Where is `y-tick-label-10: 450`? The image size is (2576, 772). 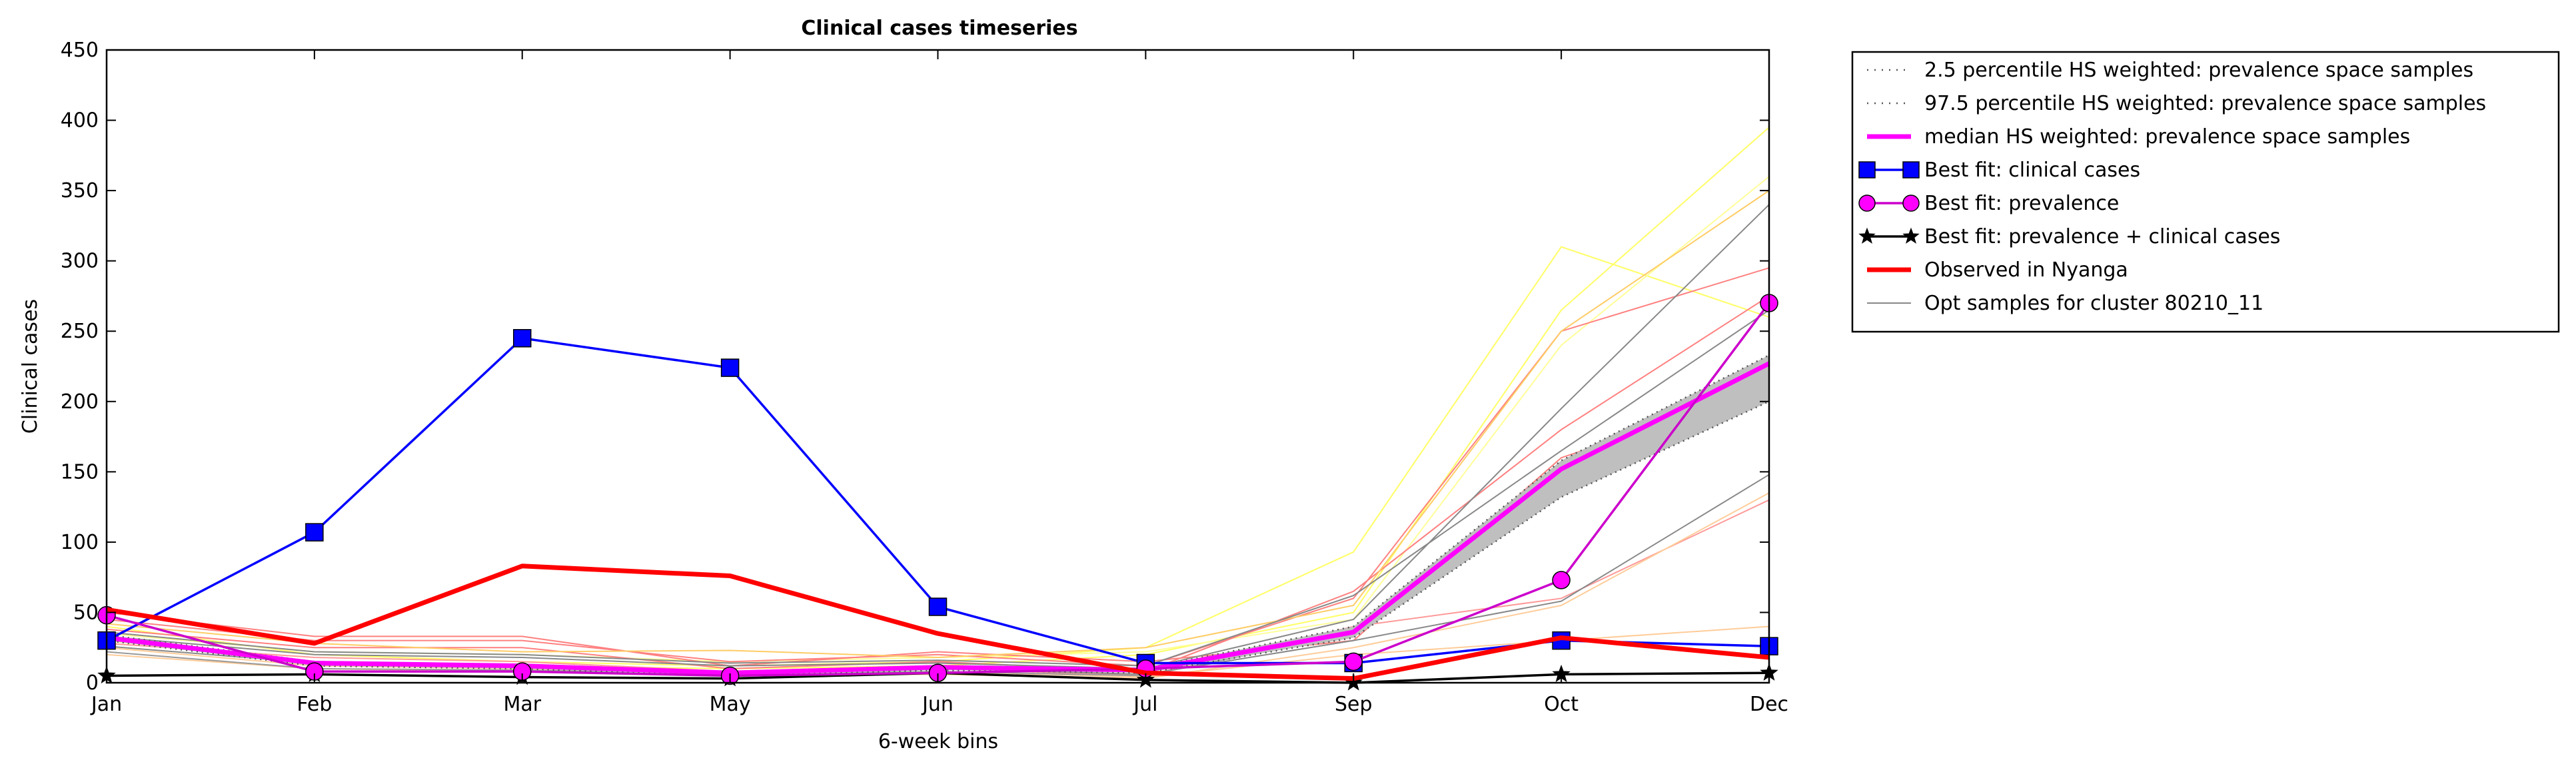 y-tick-label-10: 450 is located at coordinates (80, 50).